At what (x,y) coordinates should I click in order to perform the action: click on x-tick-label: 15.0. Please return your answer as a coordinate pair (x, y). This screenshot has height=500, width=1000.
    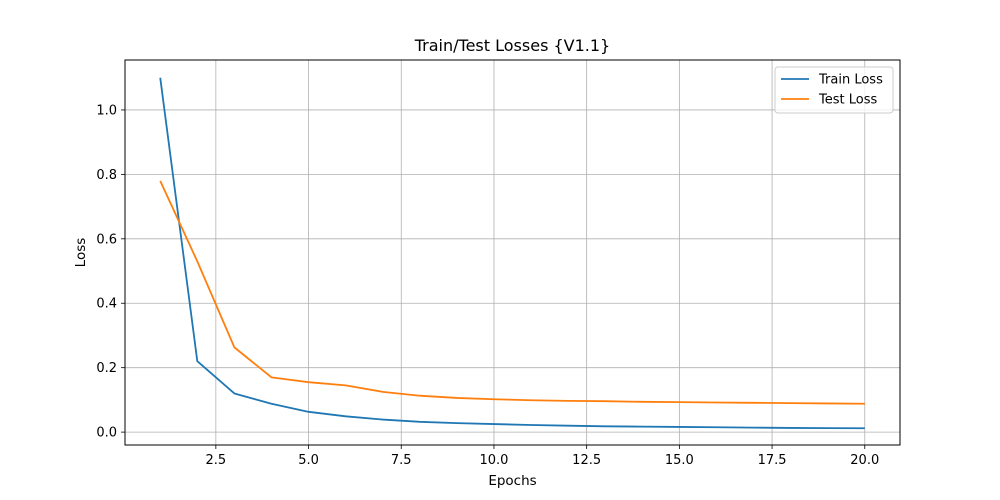
    Looking at the image, I should click on (679, 460).